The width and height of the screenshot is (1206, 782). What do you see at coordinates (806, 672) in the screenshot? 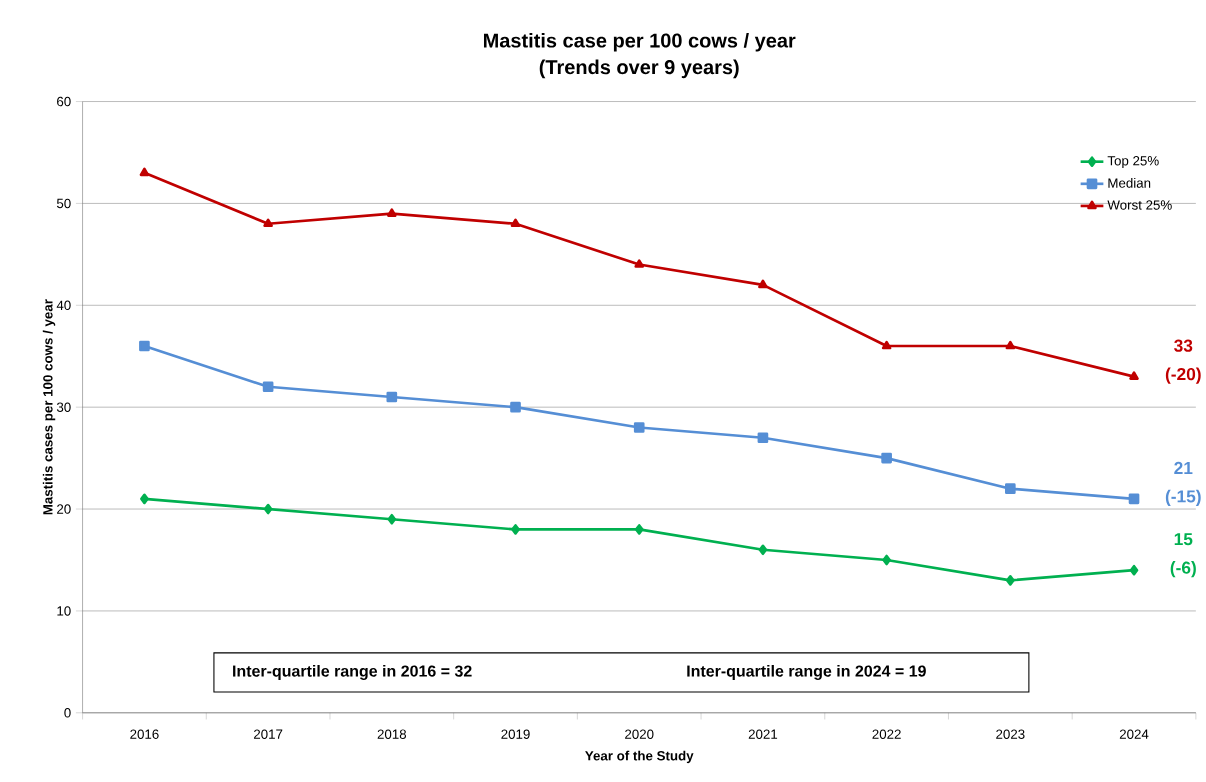
I see `annotation: Inter-quartile range in 2024 = 19` at bounding box center [806, 672].